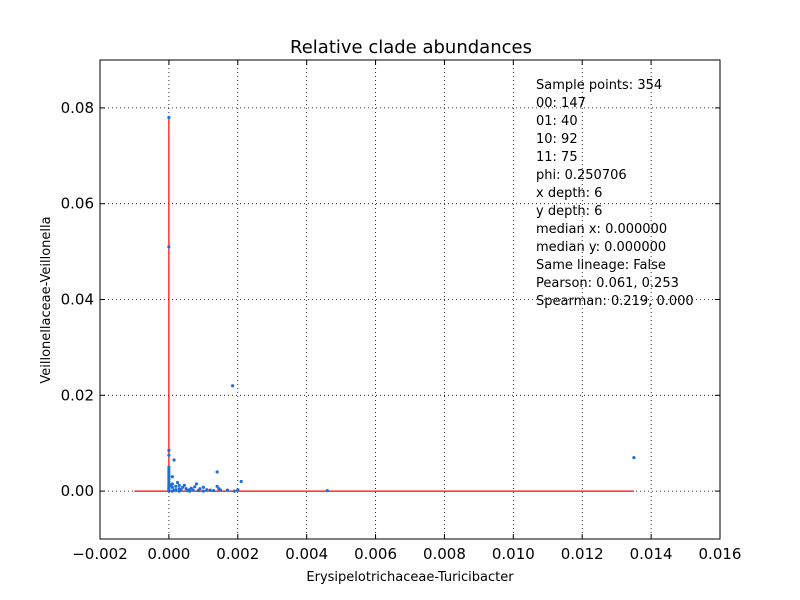  What do you see at coordinates (557, 157) in the screenshot?
I see `stat-11: 11: 75` at bounding box center [557, 157].